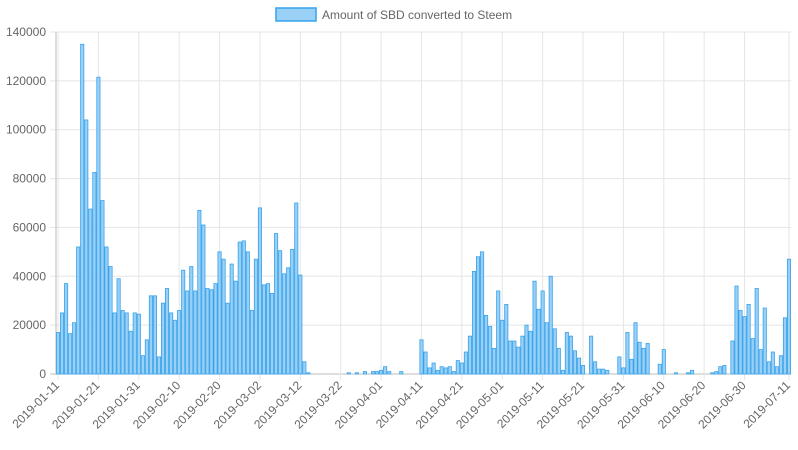 This screenshot has height=450, width=798. What do you see at coordinates (296, 14) in the screenshot?
I see `legend-swatch` at bounding box center [296, 14].